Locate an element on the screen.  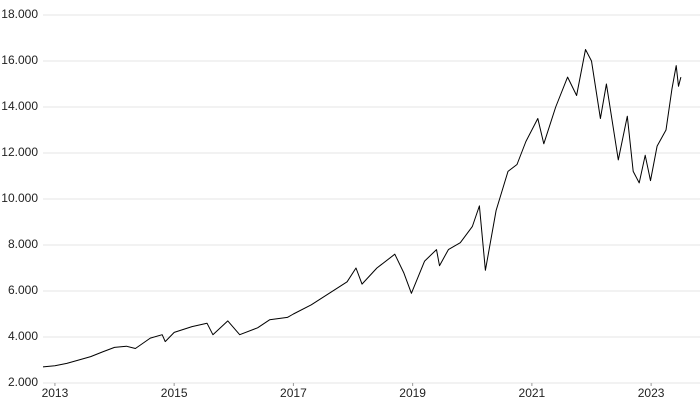
y-tick-label: 6.000 is located at coordinates (23, 290).